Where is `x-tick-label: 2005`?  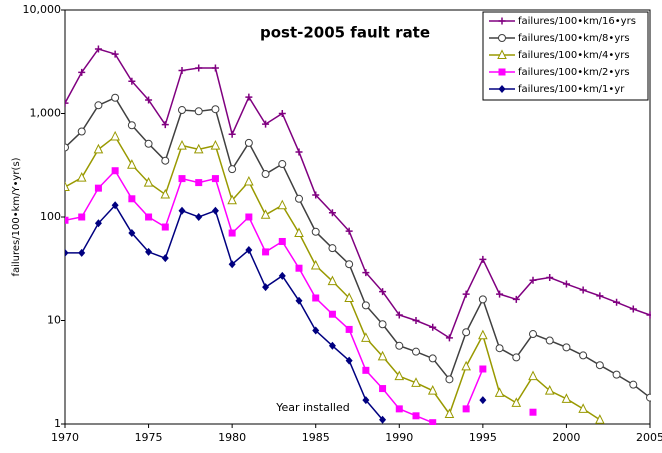
x-tick-label: 2005 is located at coordinates (649, 437).